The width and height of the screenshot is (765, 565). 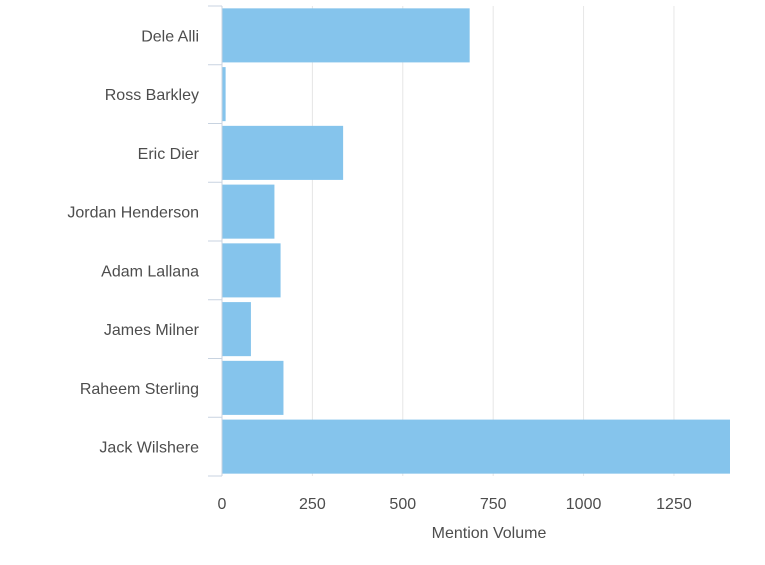 I want to click on x-tick-label: 500, so click(x=402, y=504).